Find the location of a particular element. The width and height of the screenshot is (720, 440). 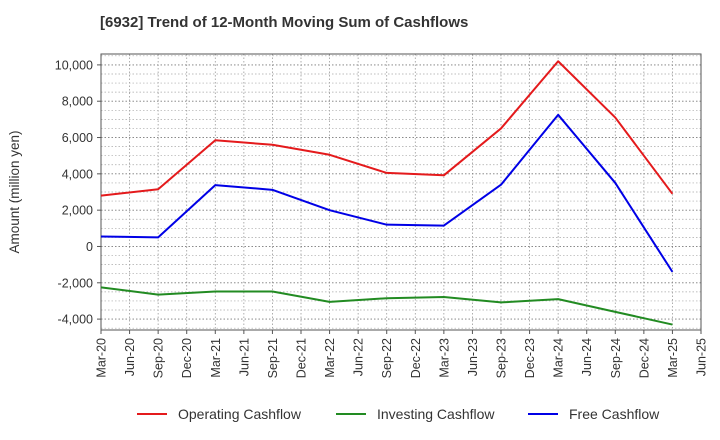

x-tick-label: Jun-24 is located at coordinates (587, 357).